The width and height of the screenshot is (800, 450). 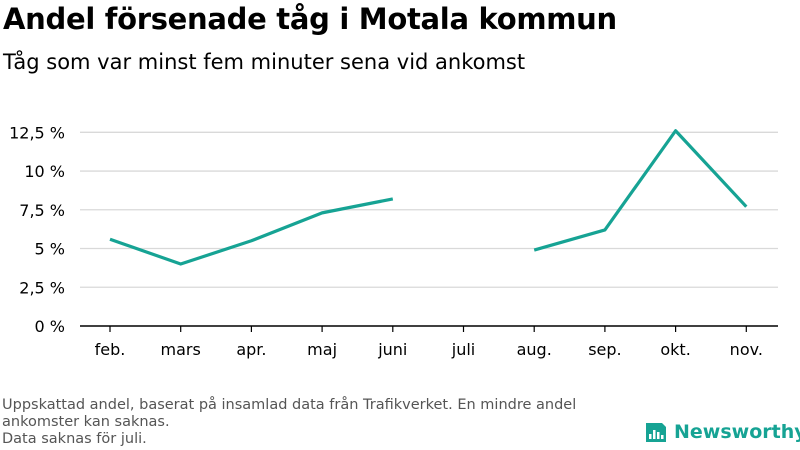 I want to click on x-tick-label: maj, so click(x=322, y=349).